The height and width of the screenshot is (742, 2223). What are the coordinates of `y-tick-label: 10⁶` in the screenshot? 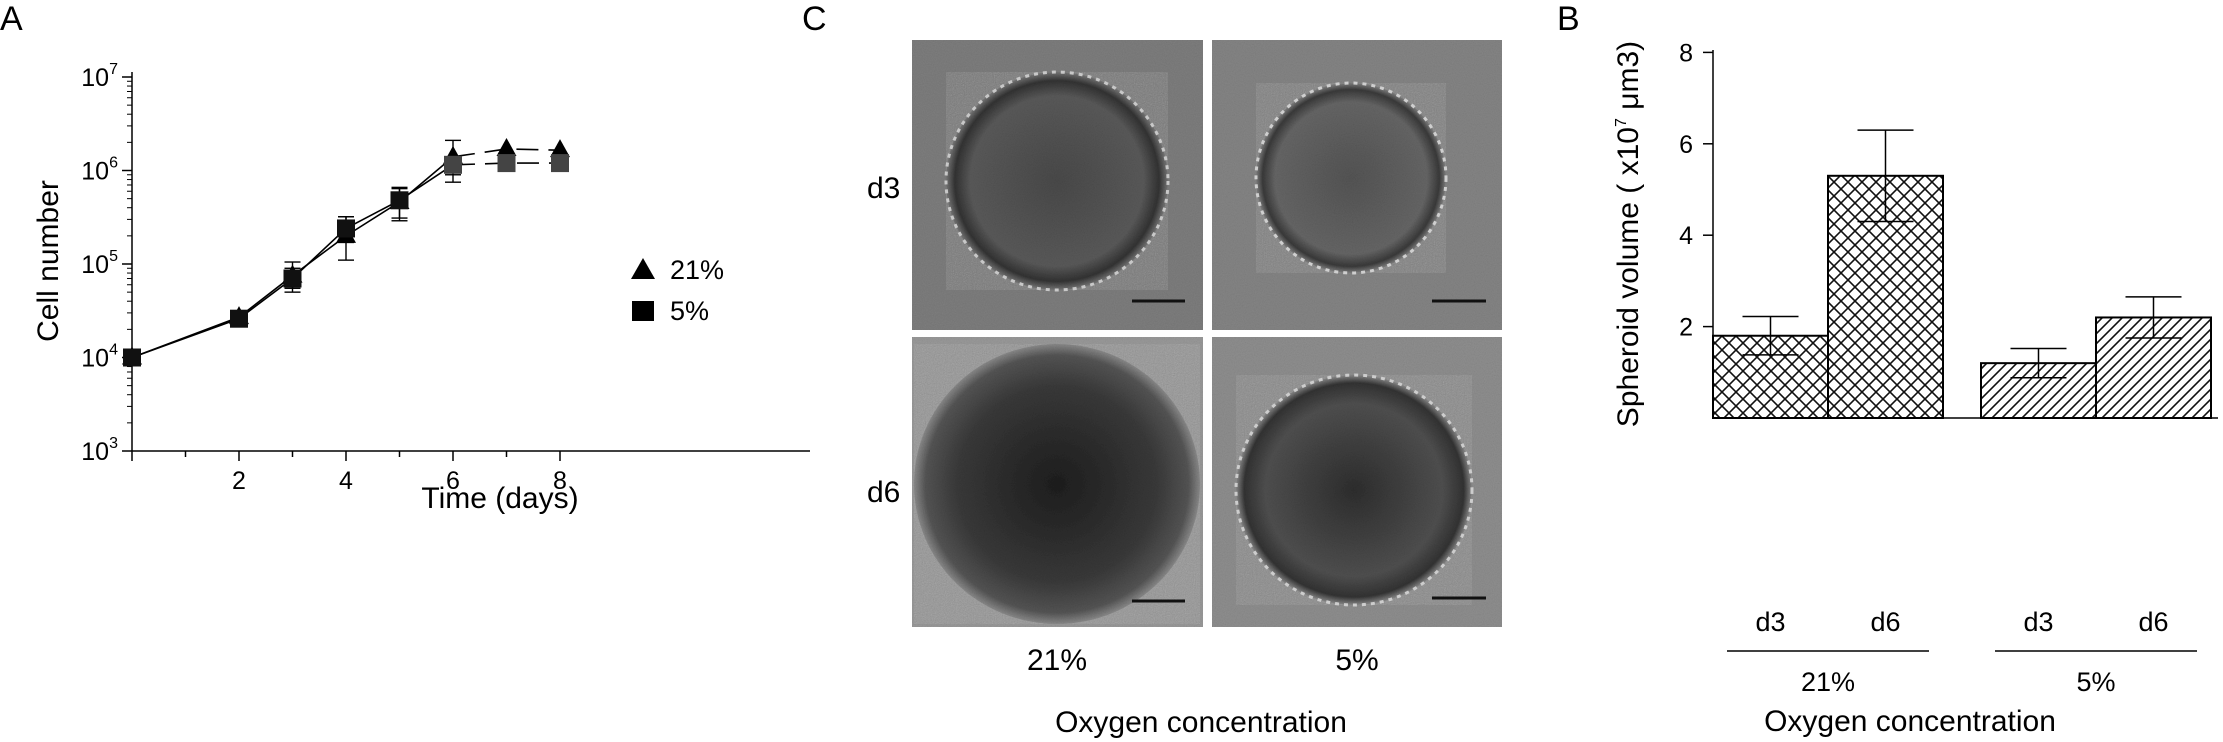 It's located at (99, 170).